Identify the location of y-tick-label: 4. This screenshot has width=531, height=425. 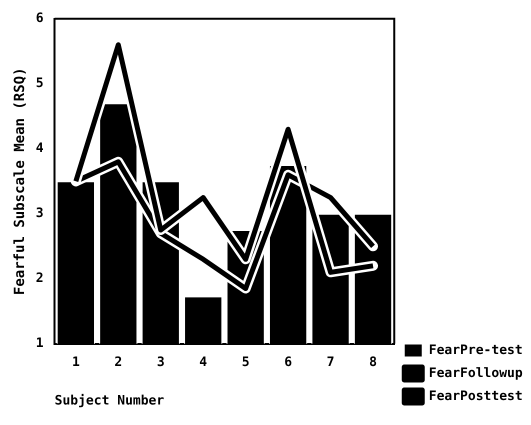
(40, 148).